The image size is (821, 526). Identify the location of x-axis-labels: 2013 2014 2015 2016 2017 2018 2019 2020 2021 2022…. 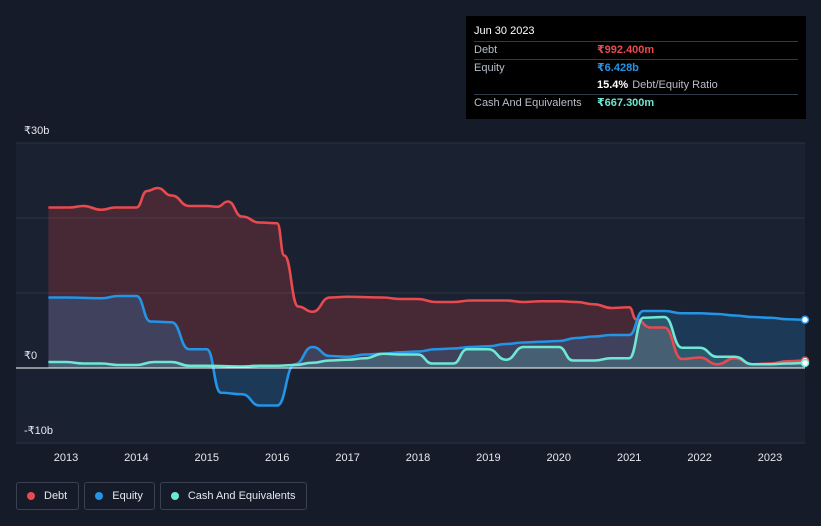
(418, 458).